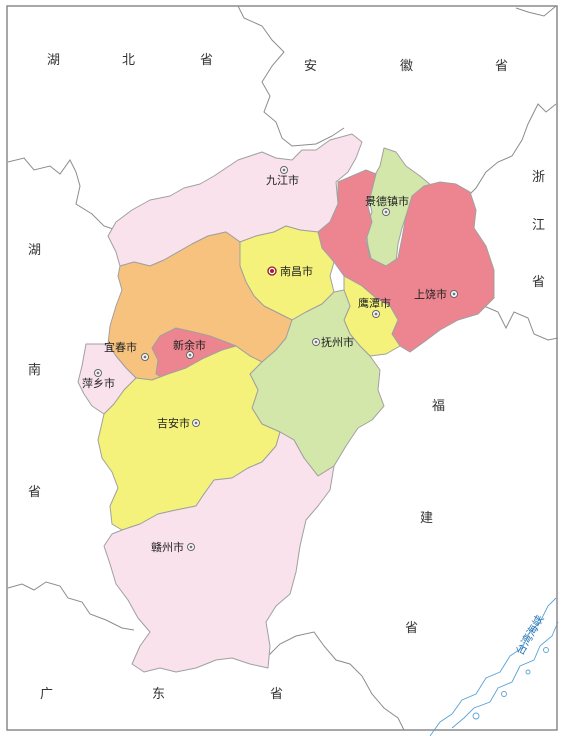 This screenshot has width=564, height=736. Describe the element at coordinates (128, 60) in the screenshot. I see `label-hubei-2: 北` at that location.